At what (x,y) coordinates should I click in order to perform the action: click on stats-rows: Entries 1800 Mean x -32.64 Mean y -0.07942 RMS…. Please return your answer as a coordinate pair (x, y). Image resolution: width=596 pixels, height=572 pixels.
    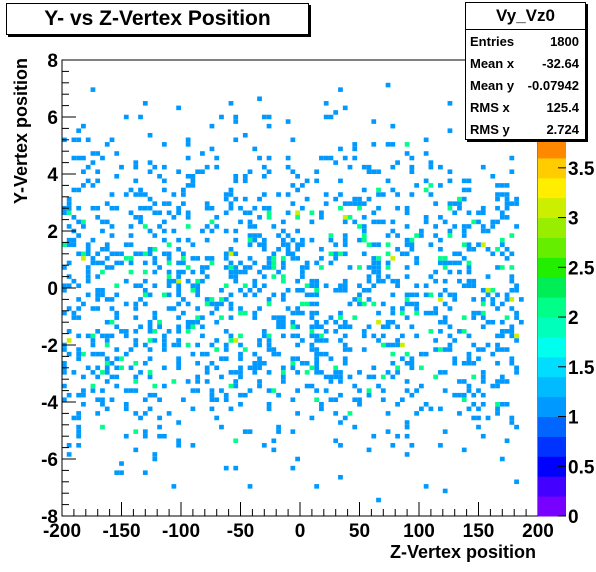
    Looking at the image, I should click on (525, 85).